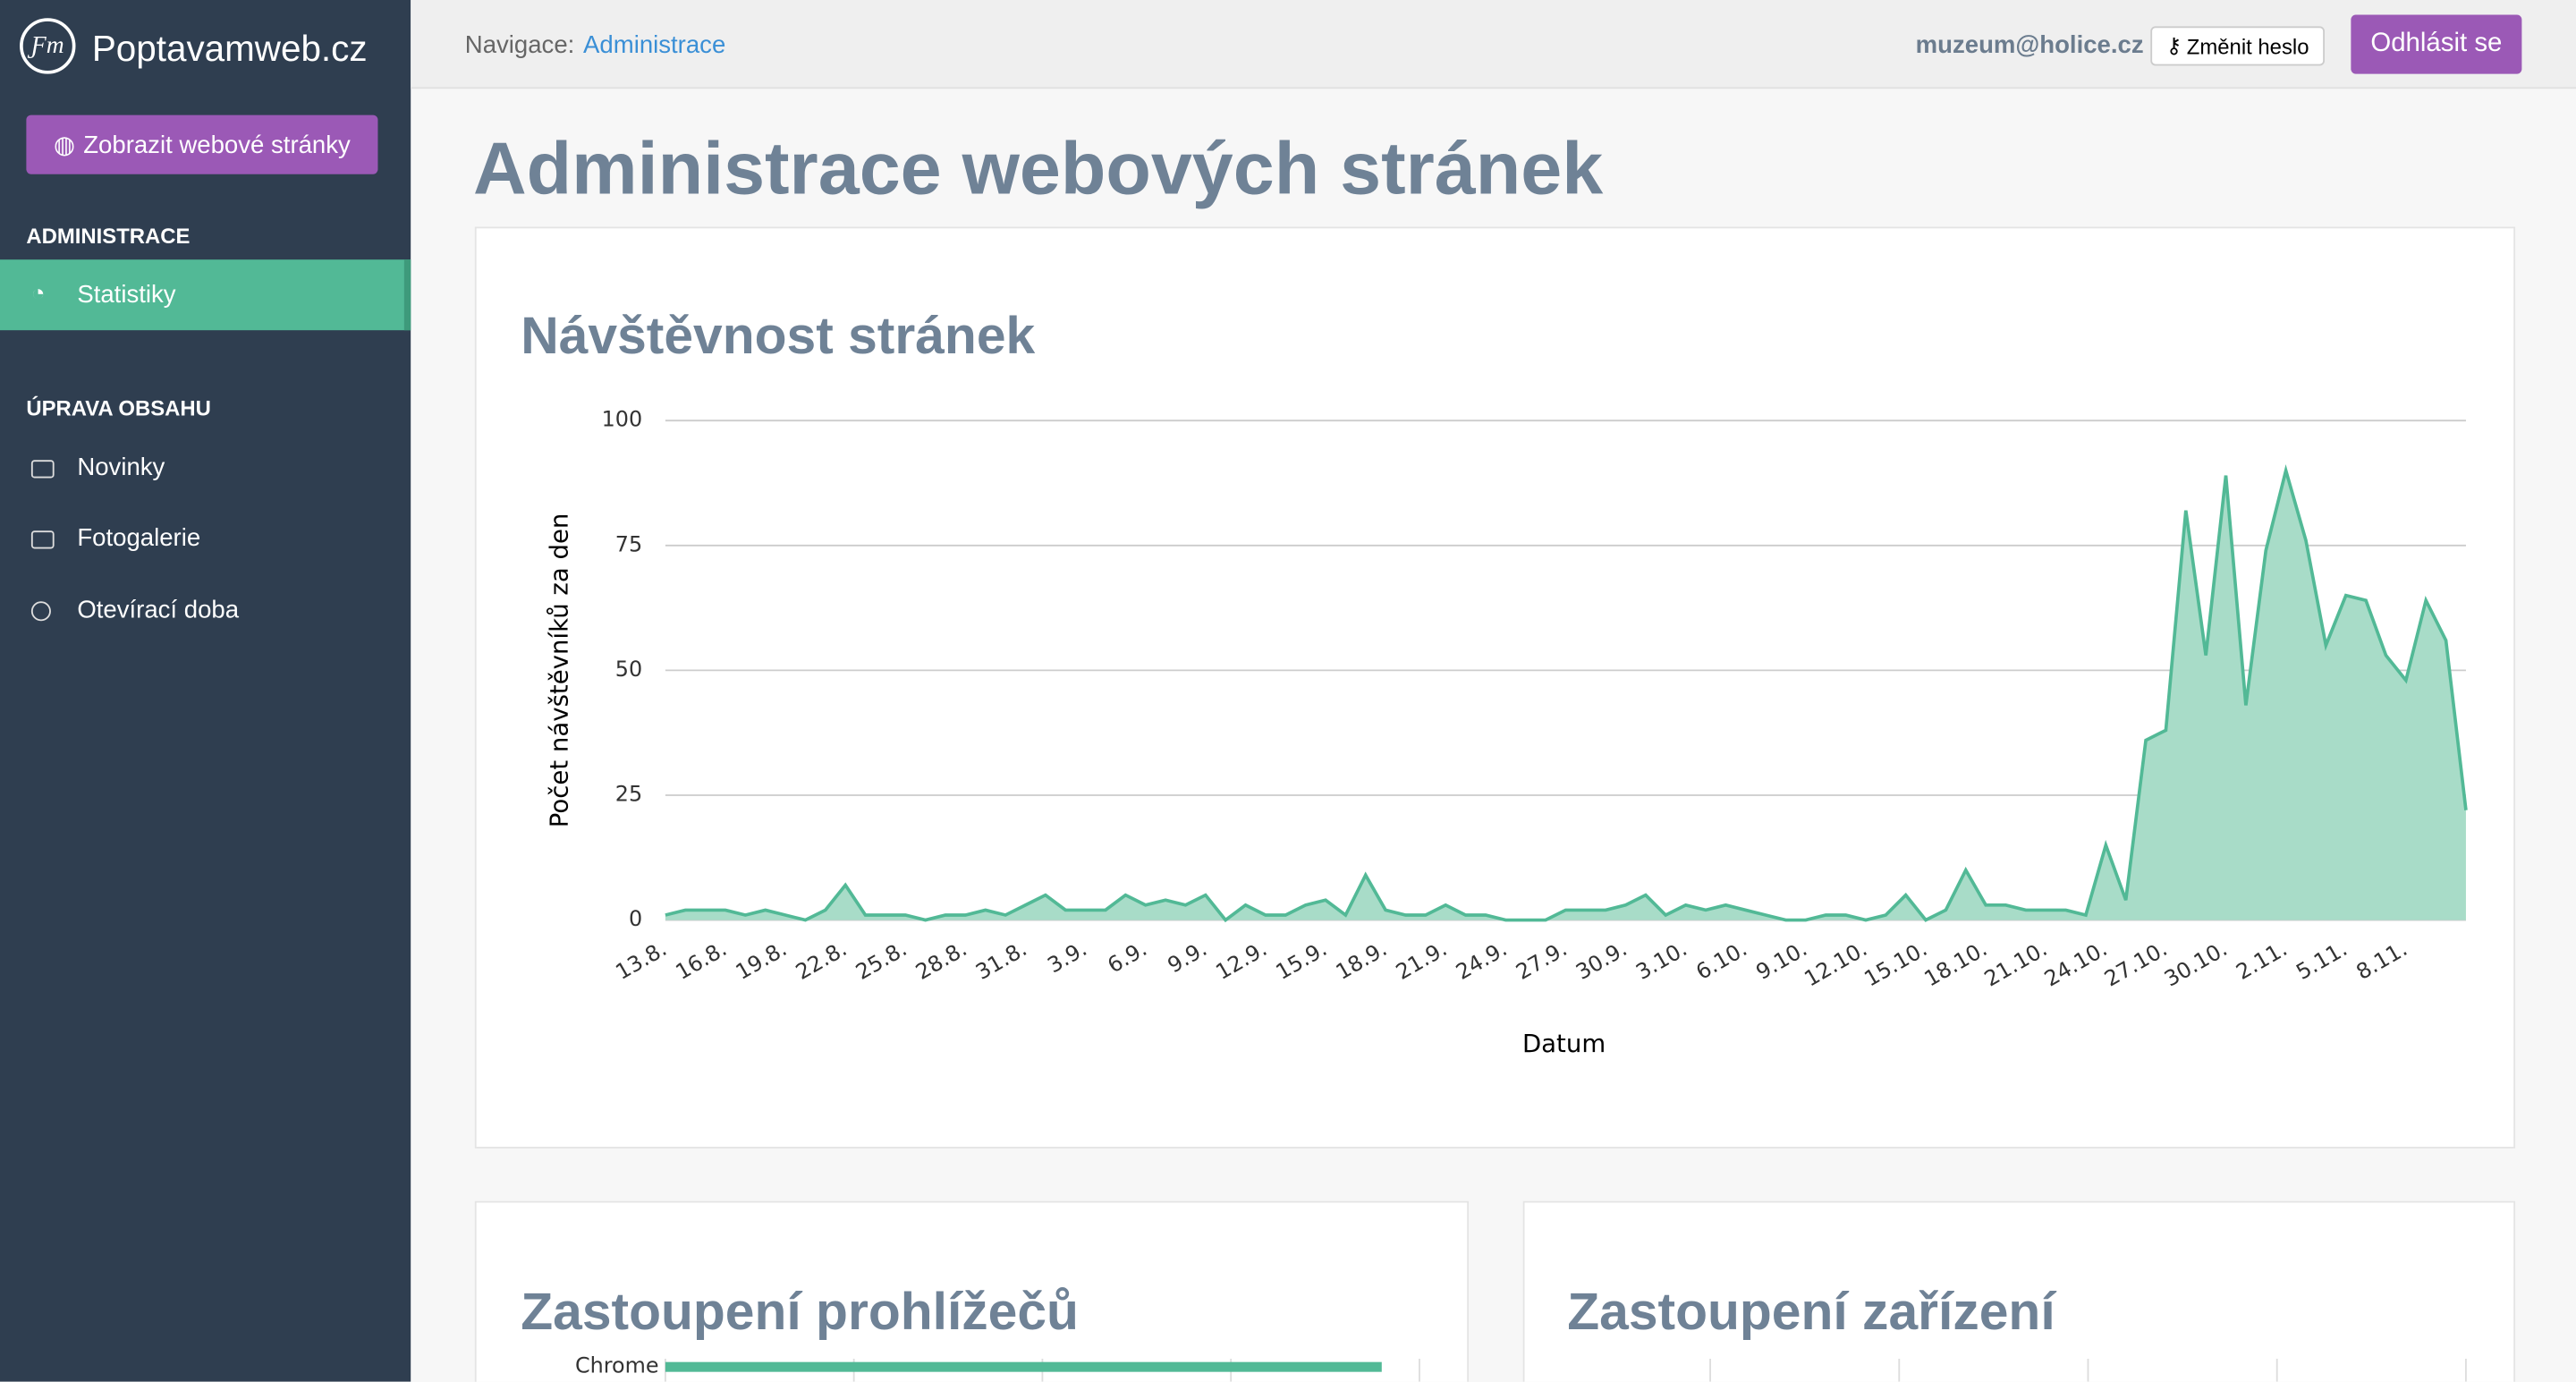 This screenshot has width=2576, height=1382. I want to click on brand: Poptavamweb.cz, so click(229, 49).